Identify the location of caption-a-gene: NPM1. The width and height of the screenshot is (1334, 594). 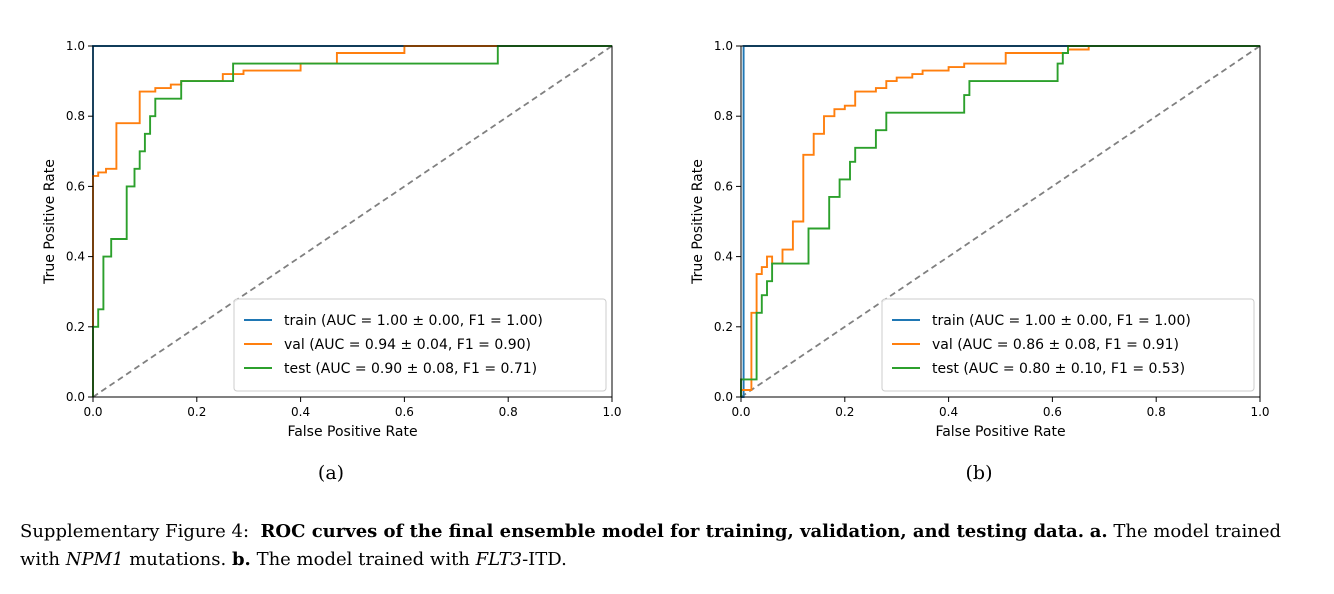
(94, 559).